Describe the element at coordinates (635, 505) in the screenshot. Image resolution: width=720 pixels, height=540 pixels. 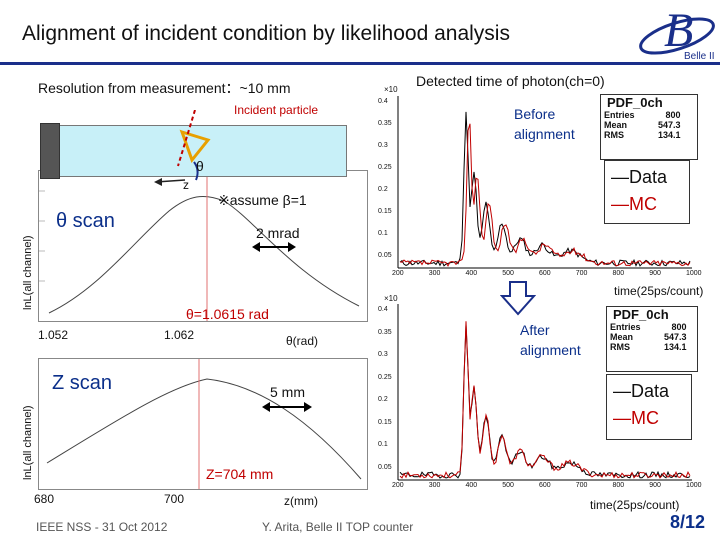
I see `hist-after-xunit: time(25ps/count)` at that location.